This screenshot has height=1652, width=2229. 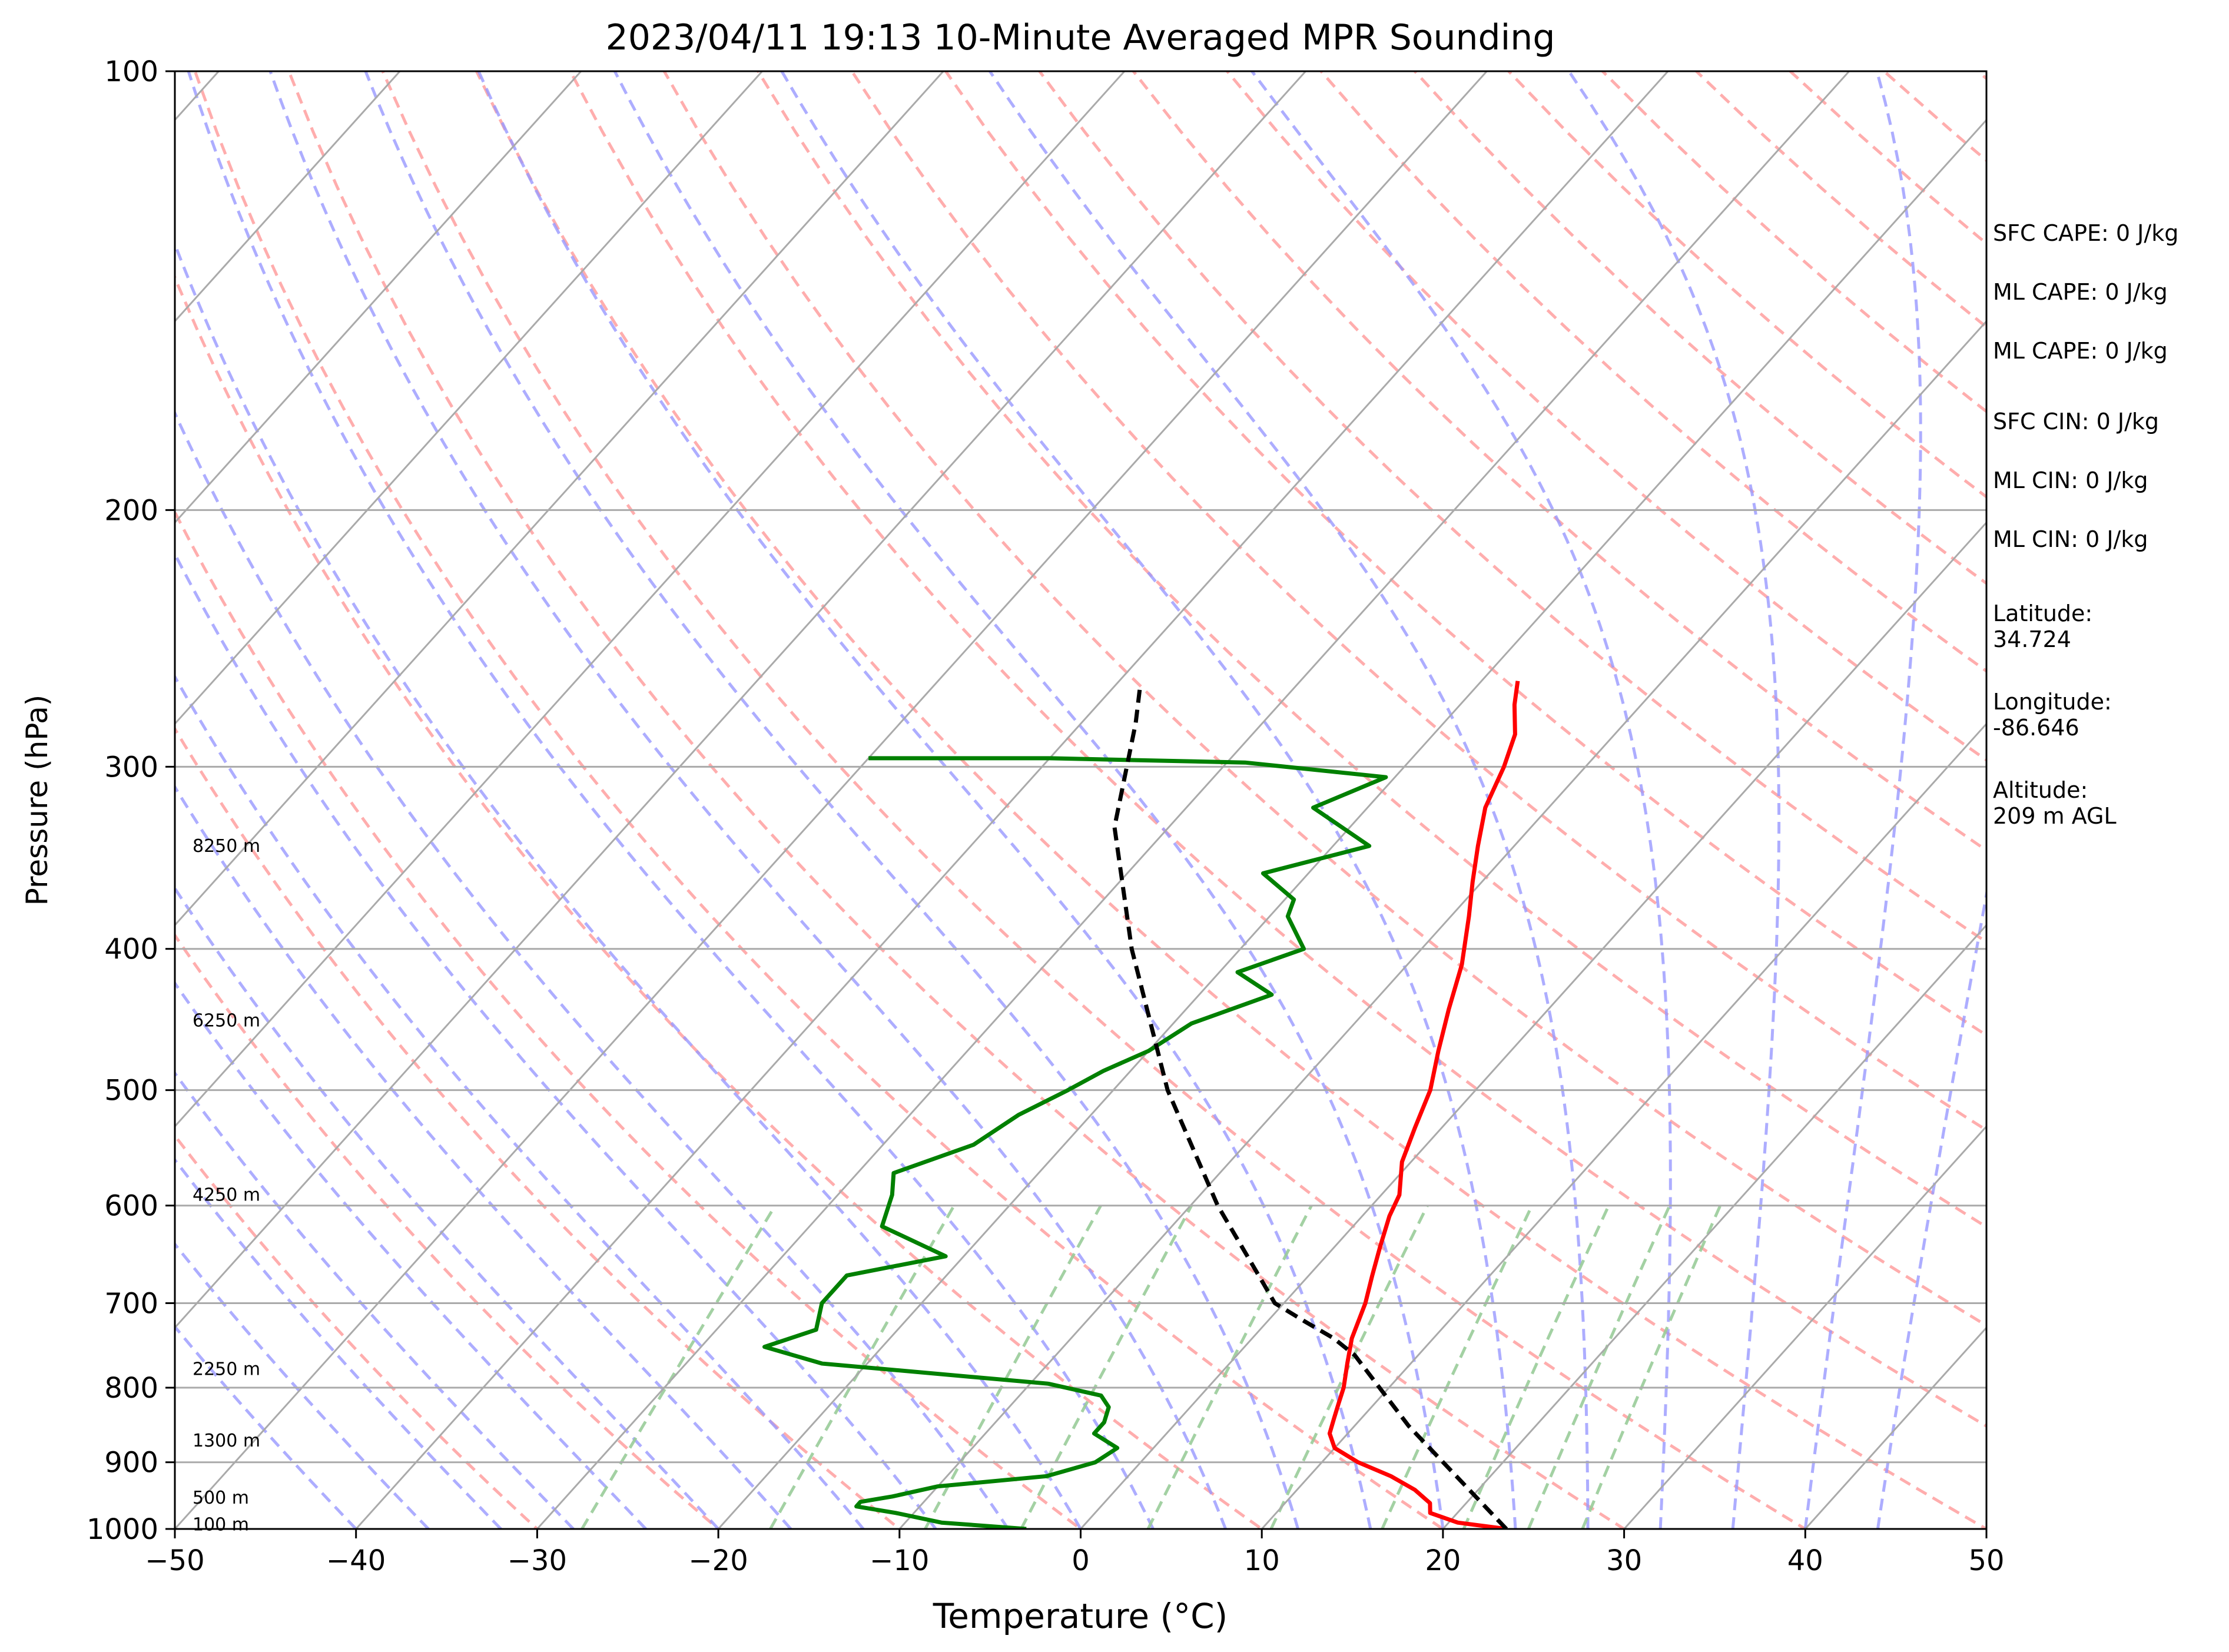 I want to click on height-label: 2250 m, so click(x=227, y=1369).